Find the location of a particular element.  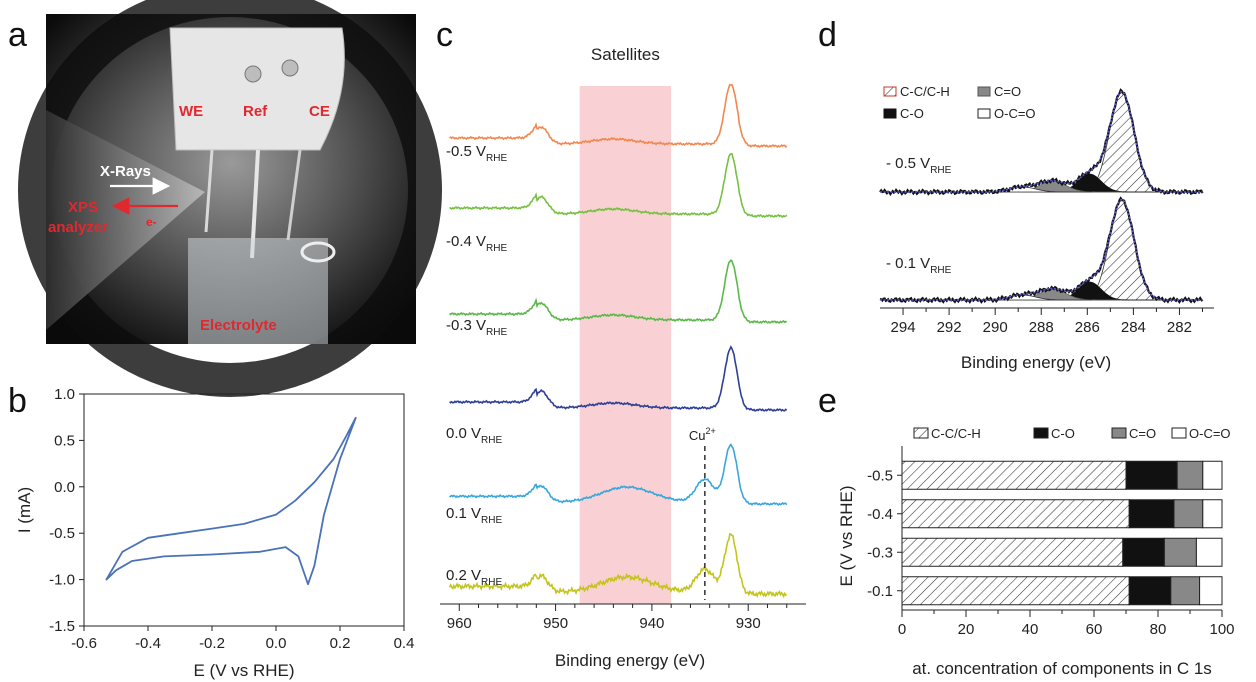

cu2p-potential-label-main: -0.5 V is located at coordinates (466, 151).